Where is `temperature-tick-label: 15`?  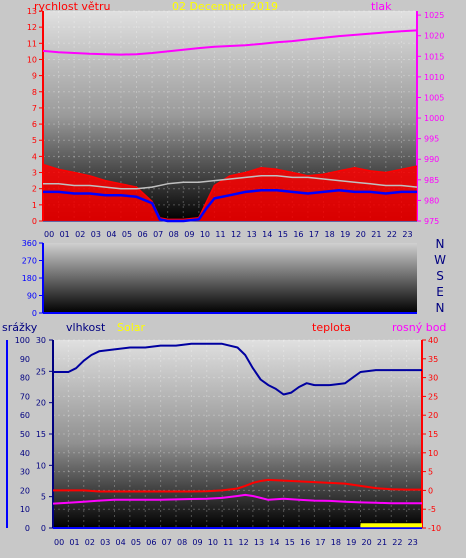 temperature-tick-label: 15 is located at coordinates (433, 434).